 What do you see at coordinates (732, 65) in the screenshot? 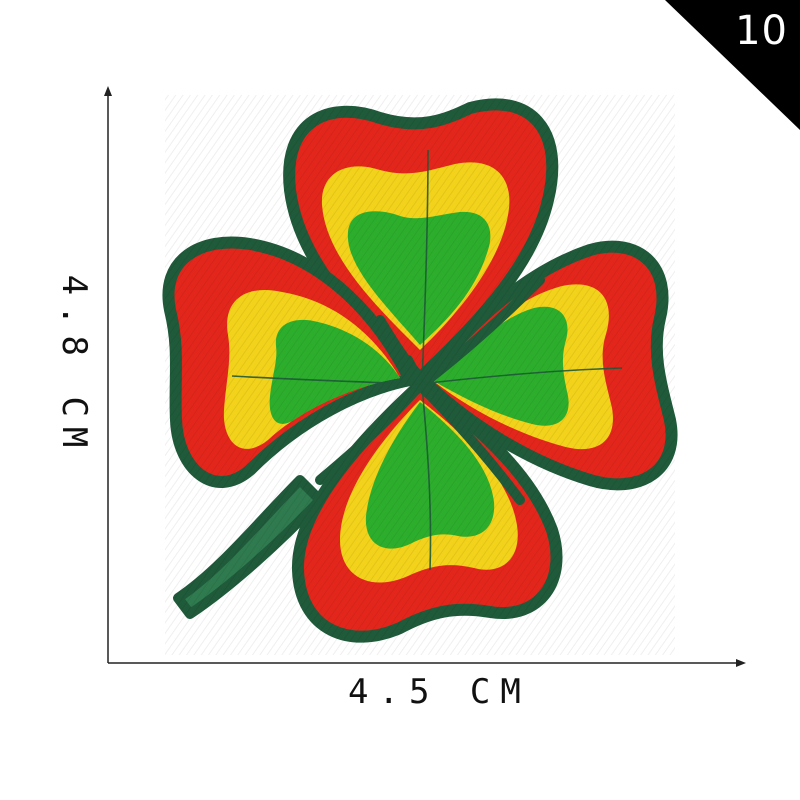
I see `corner-badge` at bounding box center [732, 65].